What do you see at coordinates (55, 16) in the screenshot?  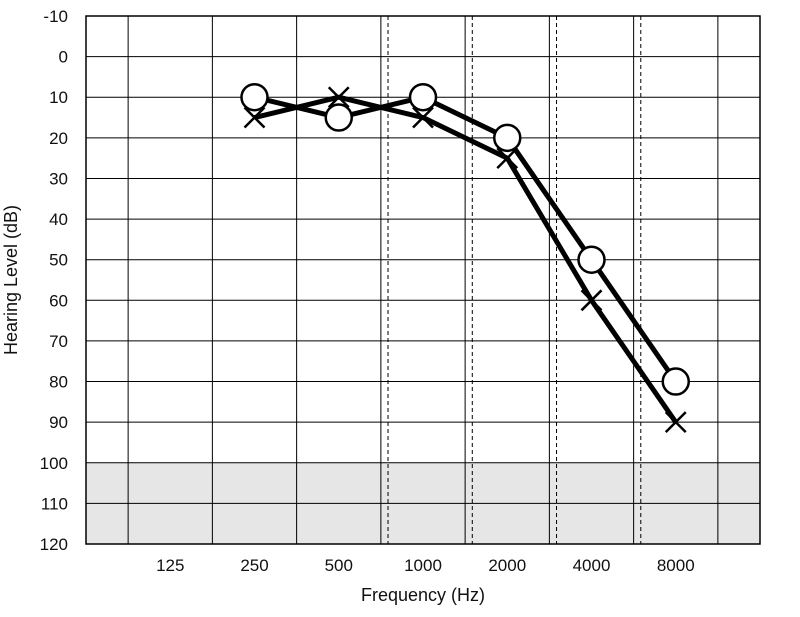 I see `y-tick-label: -10` at bounding box center [55, 16].